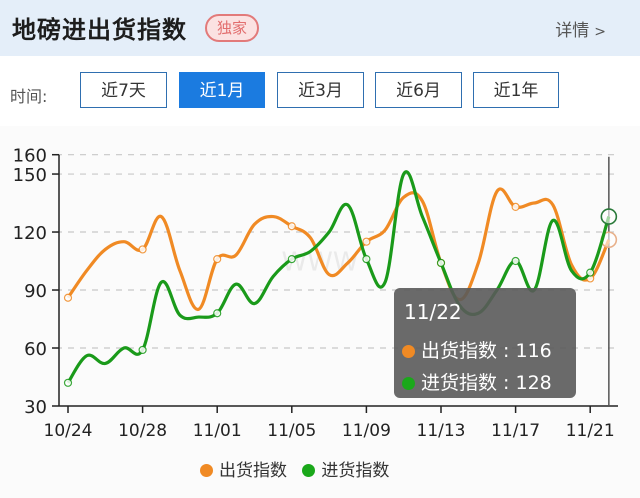  Describe the element at coordinates (309, 470) in the screenshot. I see `inbound-legend-dot-icon` at that location.